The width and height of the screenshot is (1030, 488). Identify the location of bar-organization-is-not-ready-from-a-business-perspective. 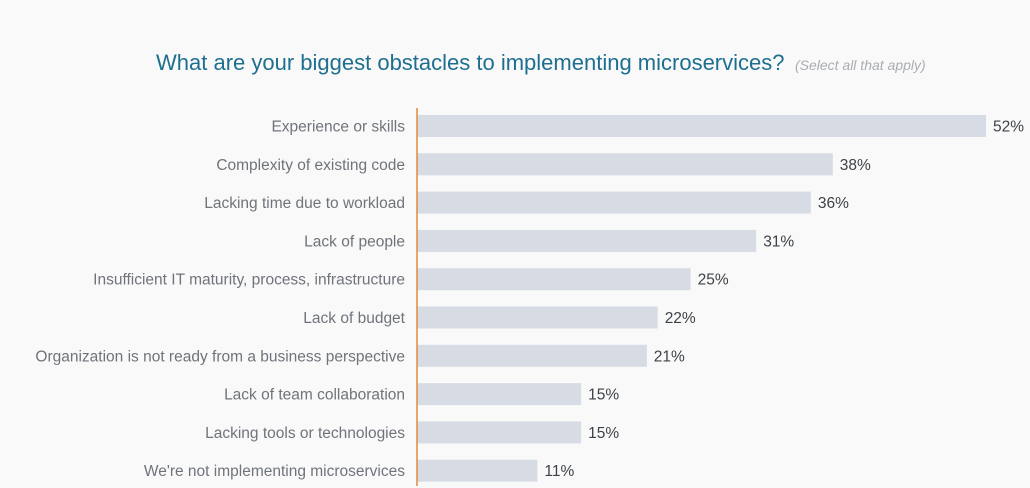
(532, 355).